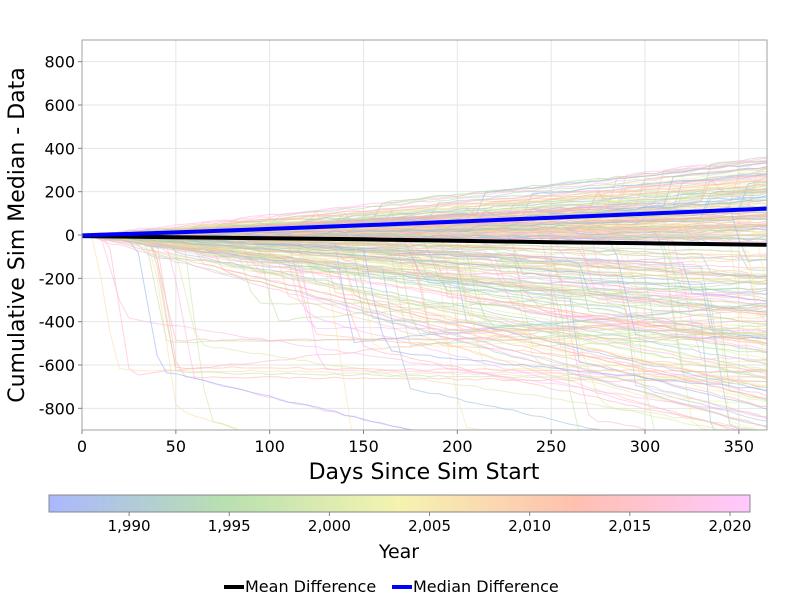 This screenshot has width=800, height=600. I want to click on colorbar-tick-label: 2,020, so click(729, 526).